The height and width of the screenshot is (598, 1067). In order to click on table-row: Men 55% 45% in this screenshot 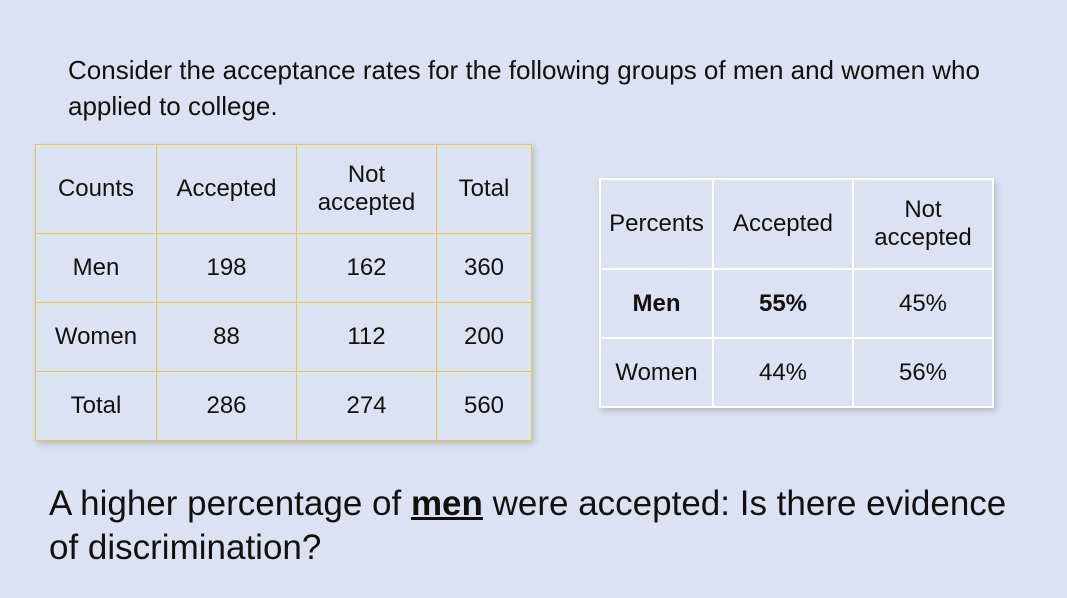, I will do `click(796, 303)`.